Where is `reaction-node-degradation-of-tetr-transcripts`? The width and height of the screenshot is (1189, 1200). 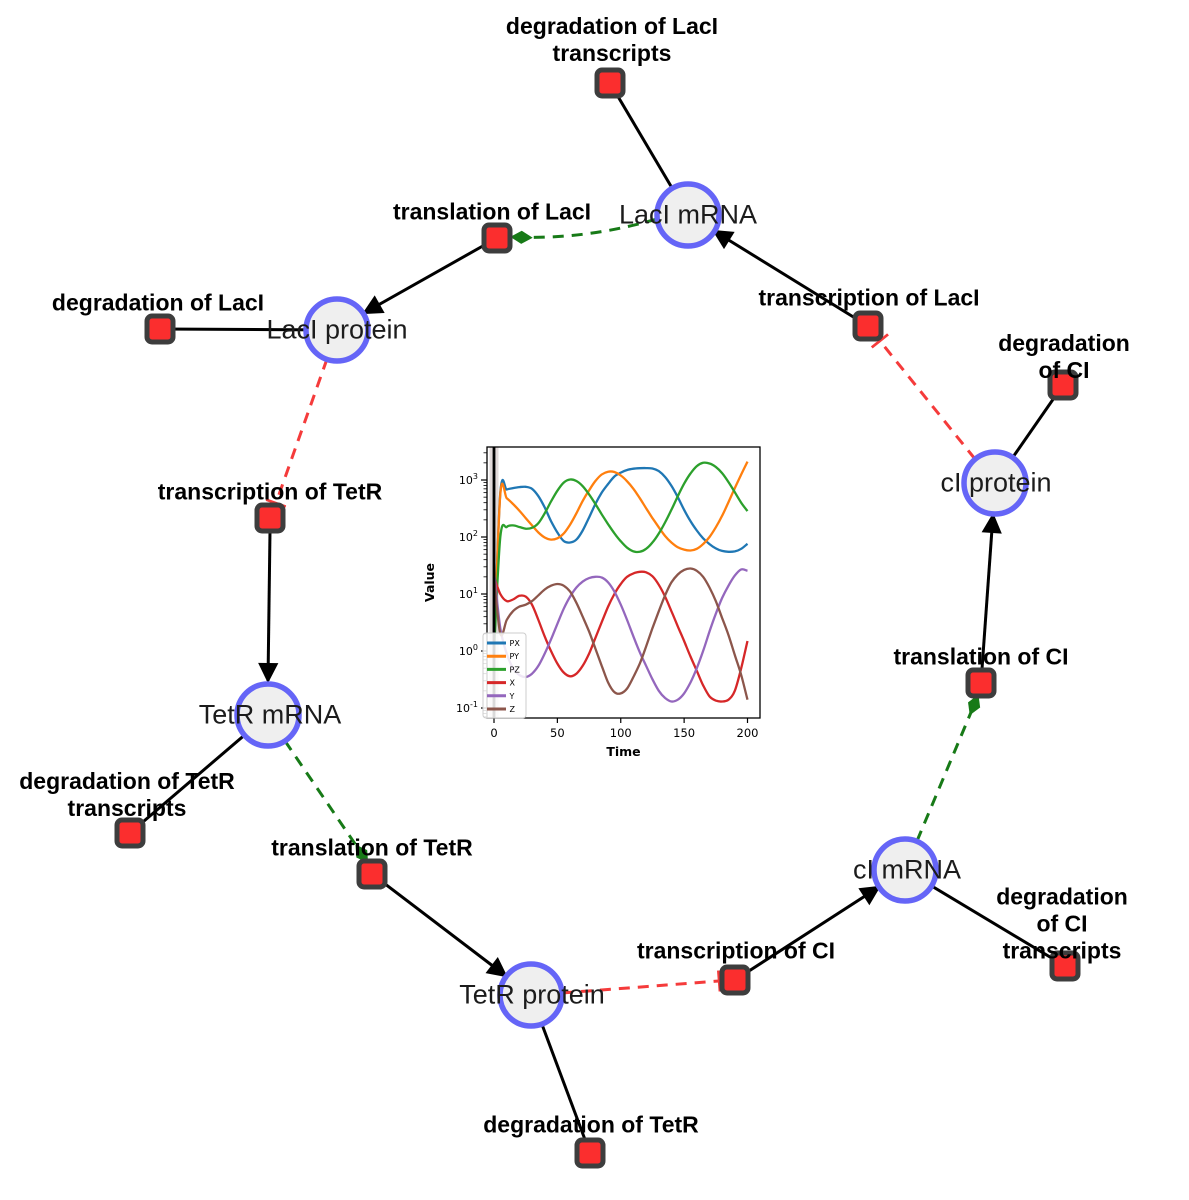 reaction-node-degradation-of-tetr-transcripts is located at coordinates (130, 833).